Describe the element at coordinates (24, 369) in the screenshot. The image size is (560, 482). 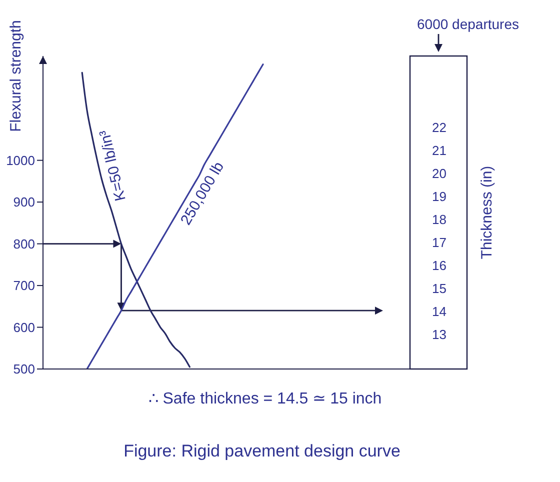
I see `y-tick-label: 500` at that location.